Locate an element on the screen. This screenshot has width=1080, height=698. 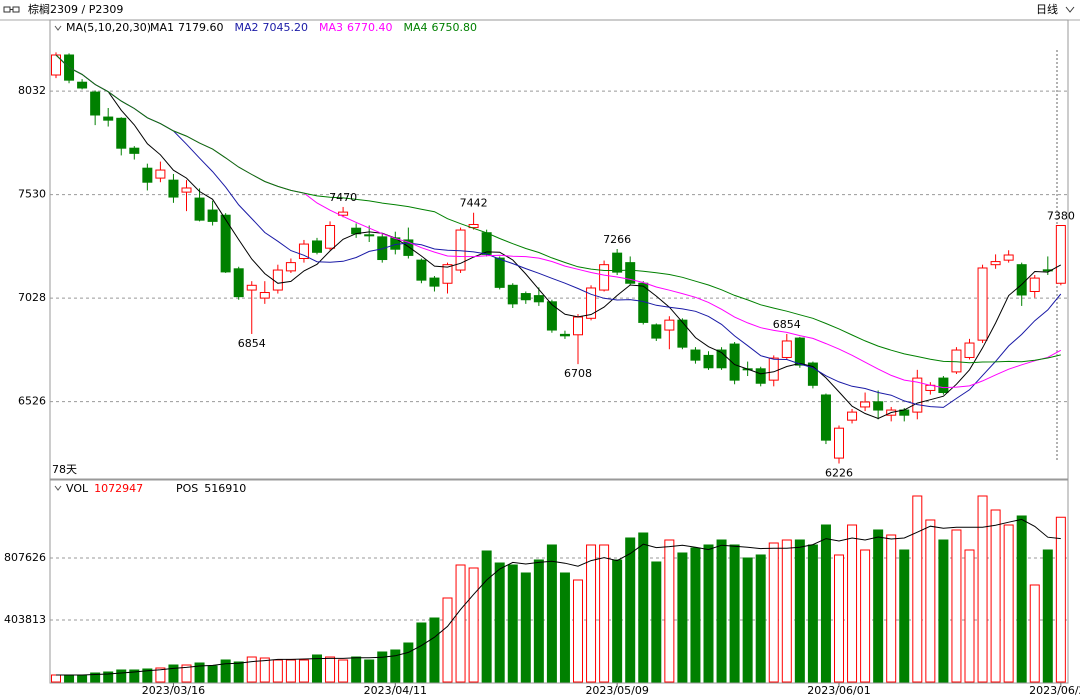
ma-name: MA1 is located at coordinates (162, 27).